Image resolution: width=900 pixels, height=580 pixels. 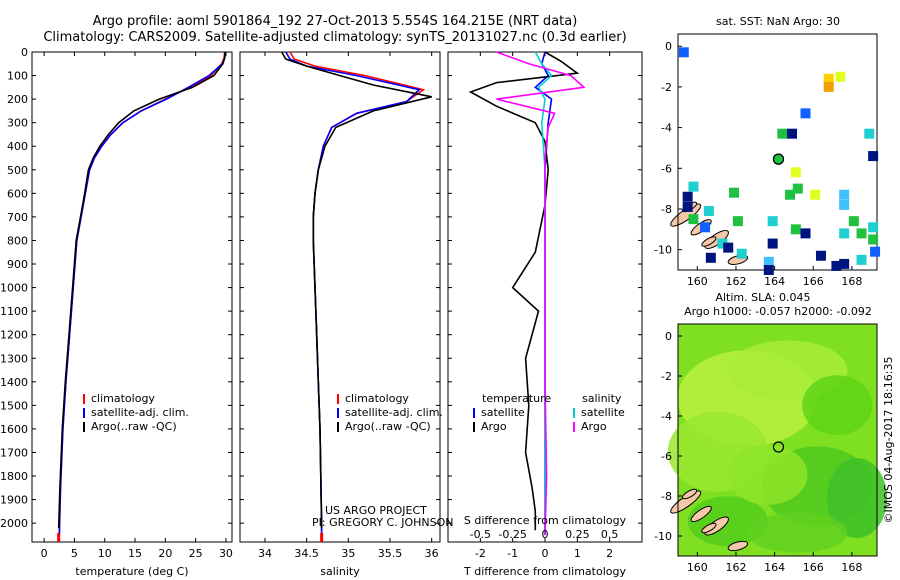 I want to click on xlabel-differences: T difference from climatology, so click(x=544, y=571).